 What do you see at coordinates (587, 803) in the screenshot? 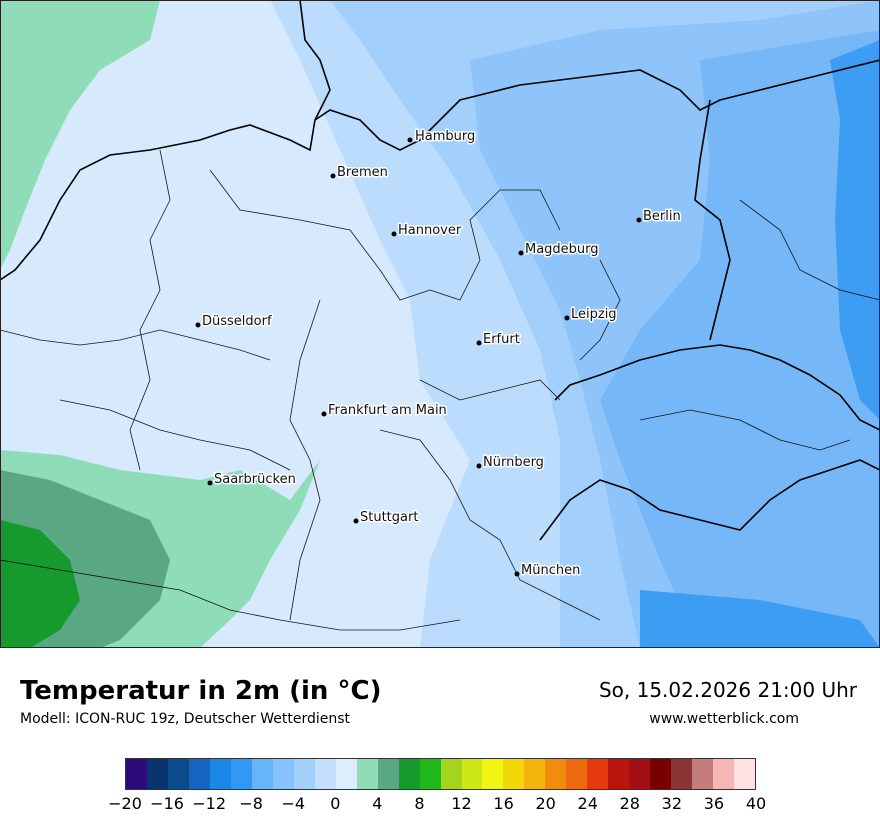
I see `legend-tick-label: 24` at bounding box center [587, 803].